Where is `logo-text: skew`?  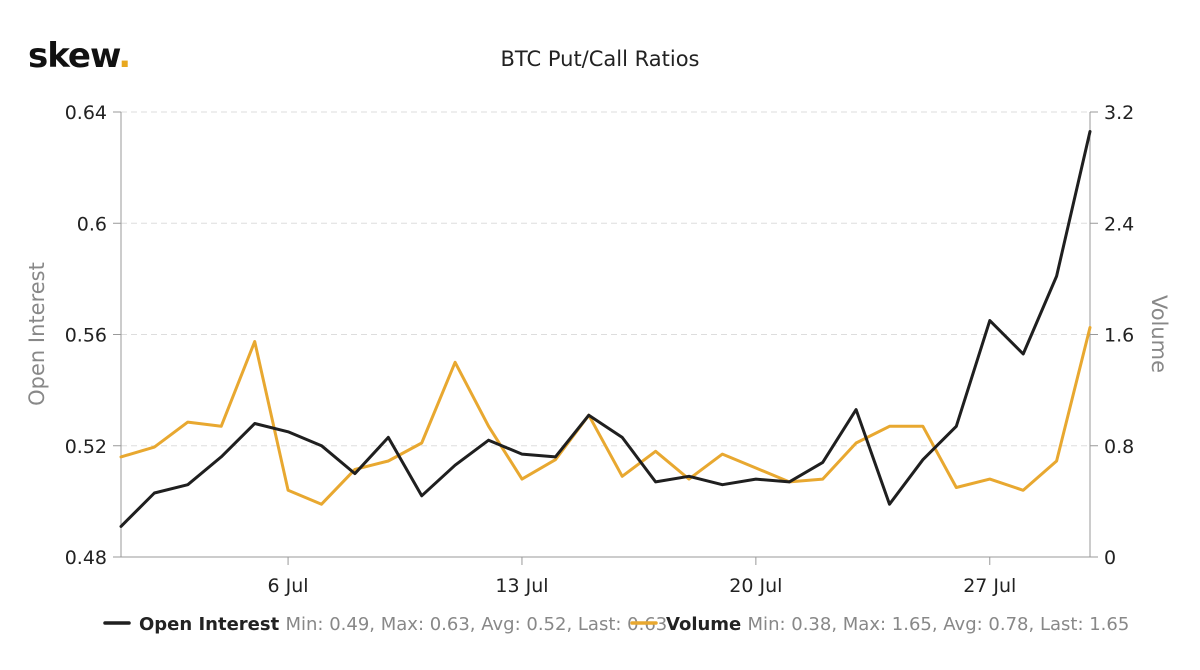
logo-text: skew is located at coordinates (73, 56).